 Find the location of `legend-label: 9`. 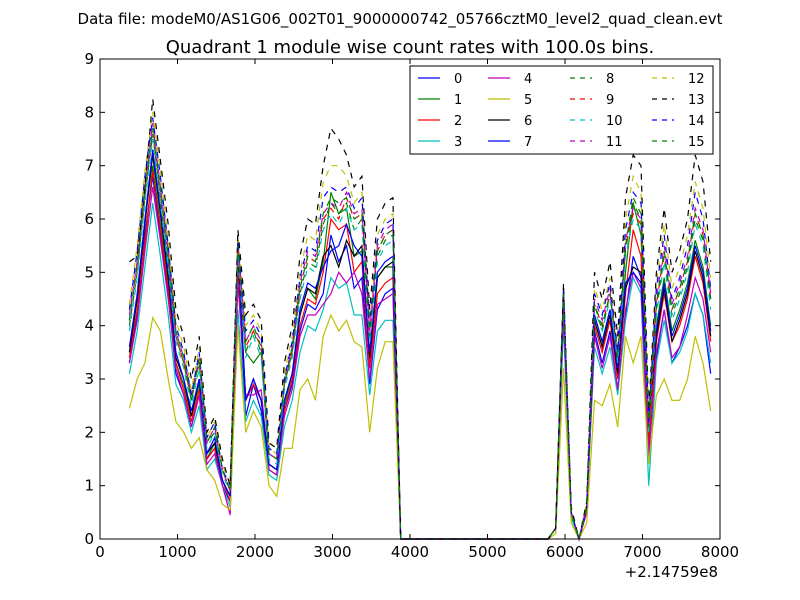

legend-label: 9 is located at coordinates (610, 100).